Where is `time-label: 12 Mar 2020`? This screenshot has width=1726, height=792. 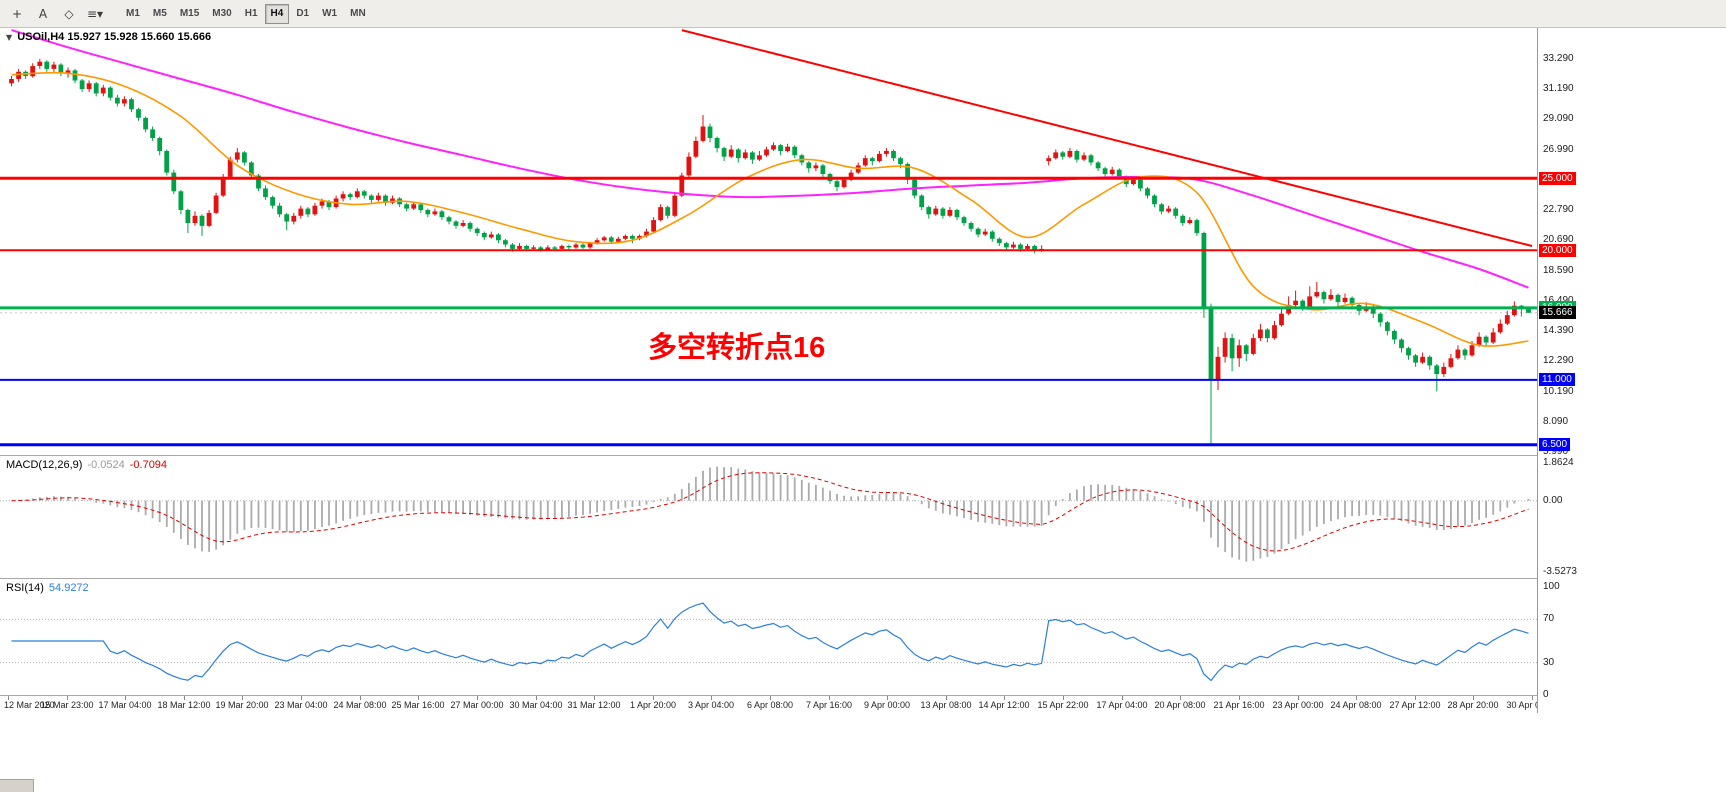
time-label: 12 Mar 2020 is located at coordinates (29, 705).